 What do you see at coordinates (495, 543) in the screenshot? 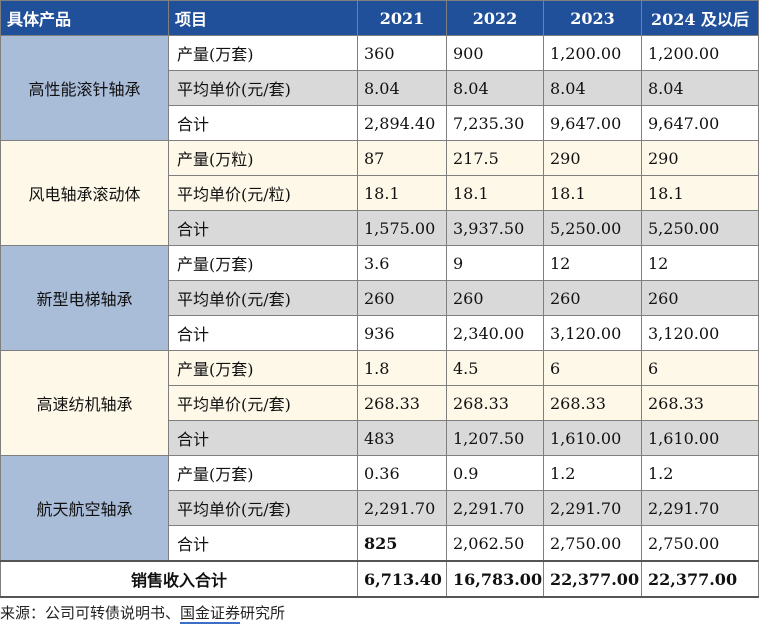
I see `cell-value: 2,062.50` at bounding box center [495, 543].